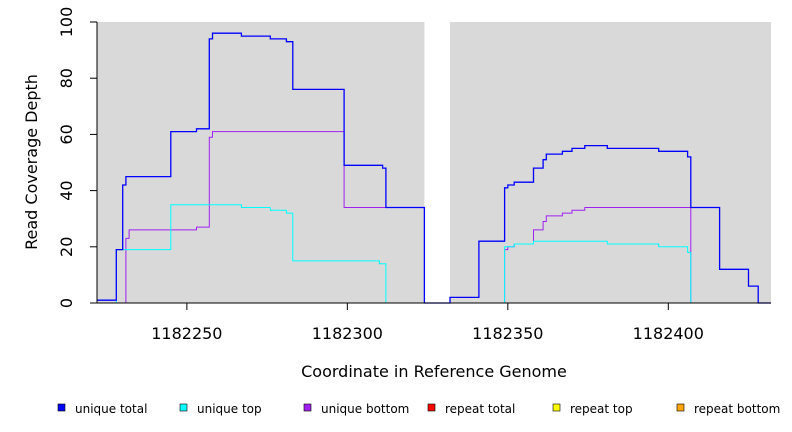  What do you see at coordinates (365, 409) in the screenshot?
I see `legend-label-unique-bottom: unique bottom` at bounding box center [365, 409].